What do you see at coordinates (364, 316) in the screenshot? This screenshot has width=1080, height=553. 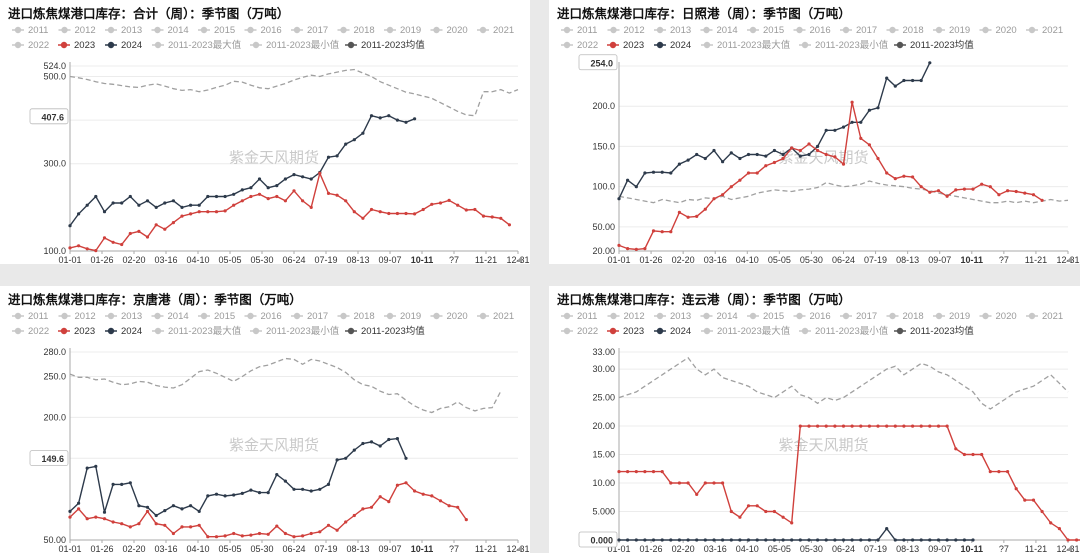 I see `legend-label-2018: 2018` at bounding box center [364, 316].